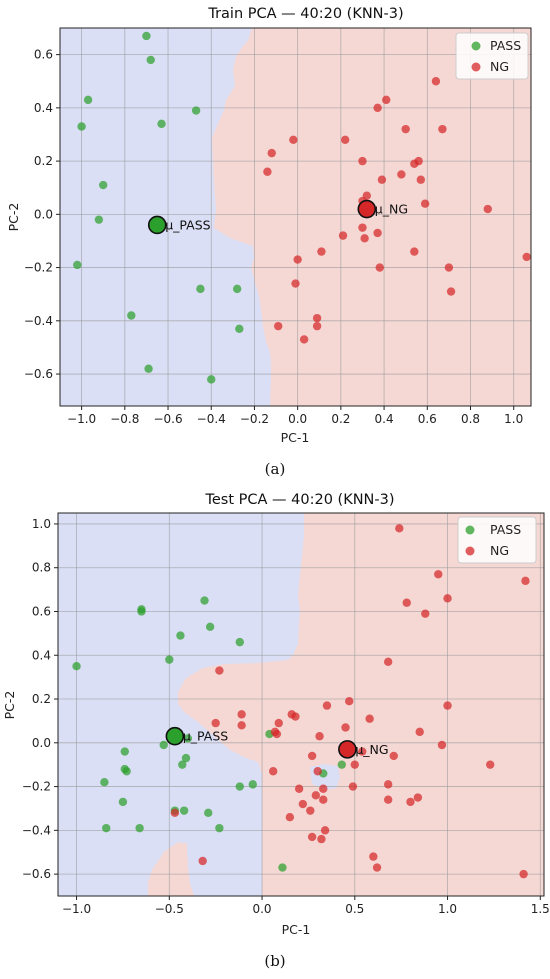 The height and width of the screenshot is (979, 550). Describe the element at coordinates (391, 209) in the screenshot. I see `ng-centroid-label: μ_NG` at that location.